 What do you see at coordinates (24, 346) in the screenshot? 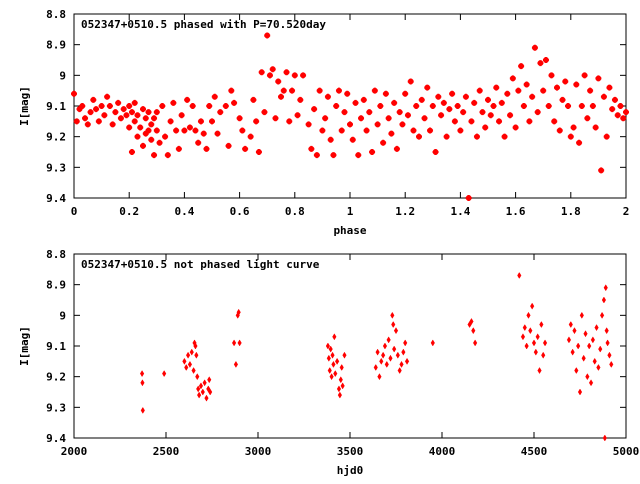
I see `y-axis-label: I[mag]` at bounding box center [24, 346].